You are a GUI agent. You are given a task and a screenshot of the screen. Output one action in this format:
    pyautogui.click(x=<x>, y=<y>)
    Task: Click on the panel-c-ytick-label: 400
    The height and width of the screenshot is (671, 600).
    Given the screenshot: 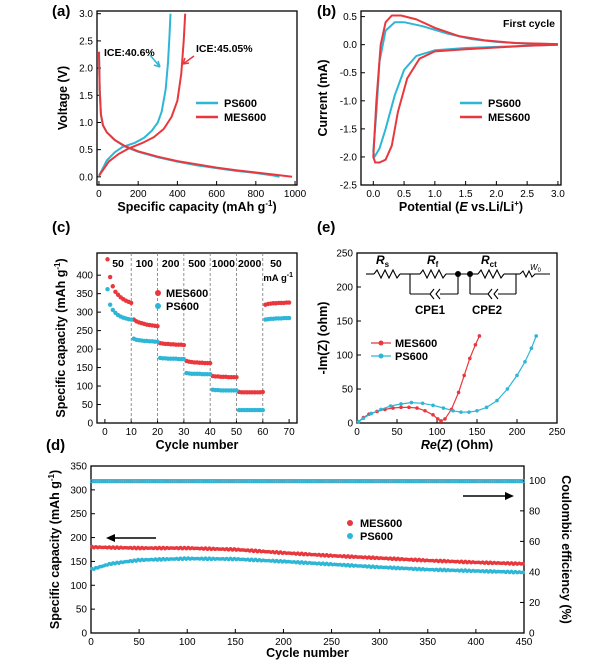 What is the action you would take?
    pyautogui.click(x=84, y=276)
    